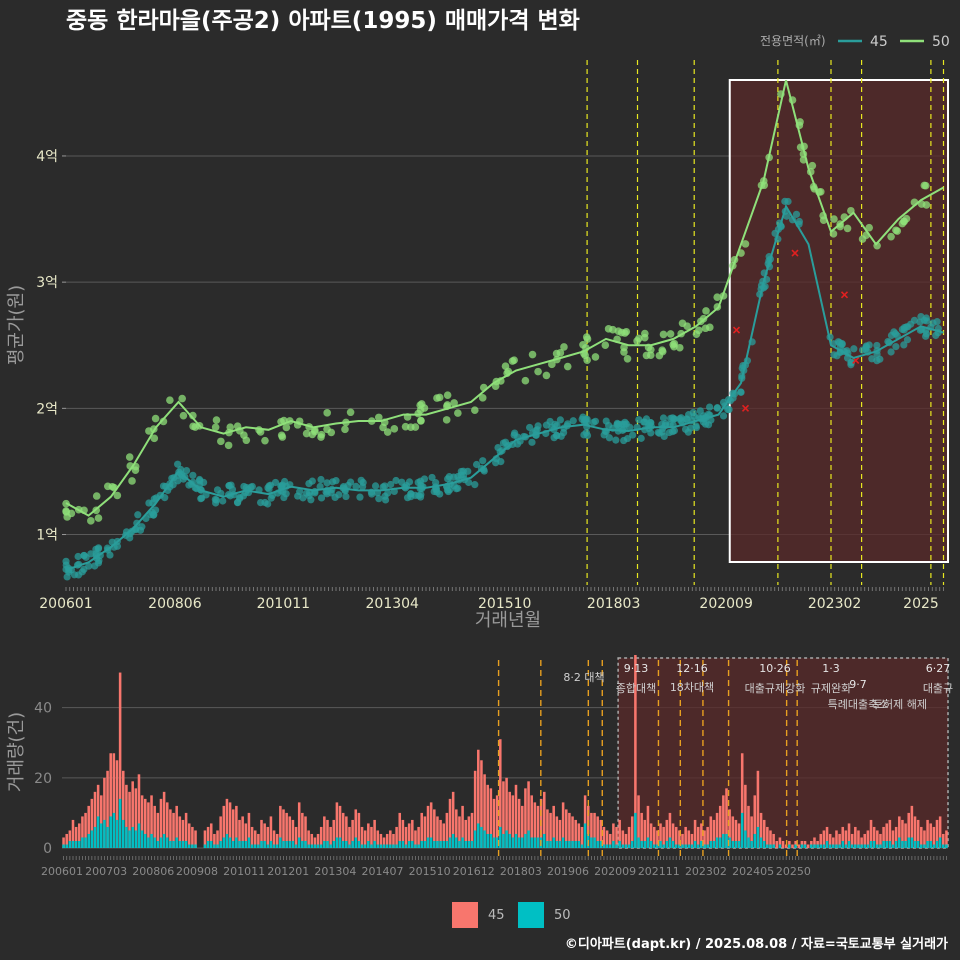 This screenshot has height=960, width=960. I want to click on bottom-x-tick-label: 202405, so click(753, 871).